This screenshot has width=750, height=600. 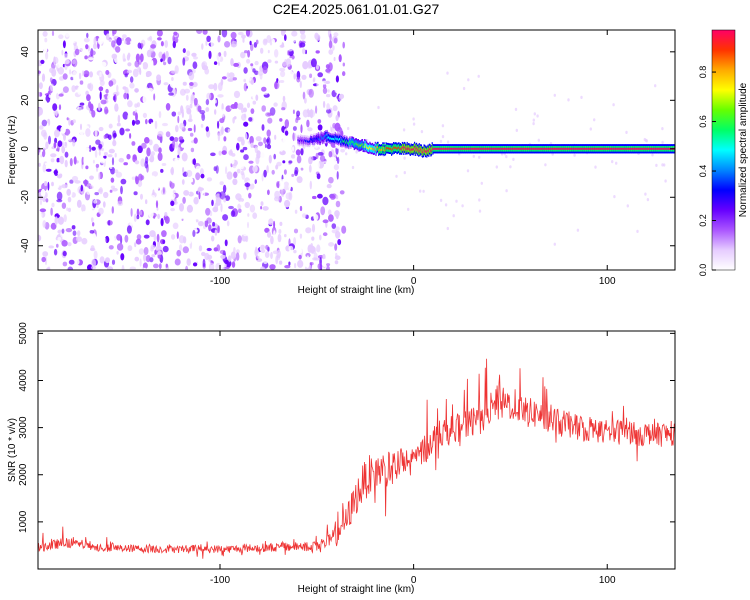 What do you see at coordinates (743, 149) in the screenshot?
I see `colorbar-label: Normalized spectral amplitude` at bounding box center [743, 149].